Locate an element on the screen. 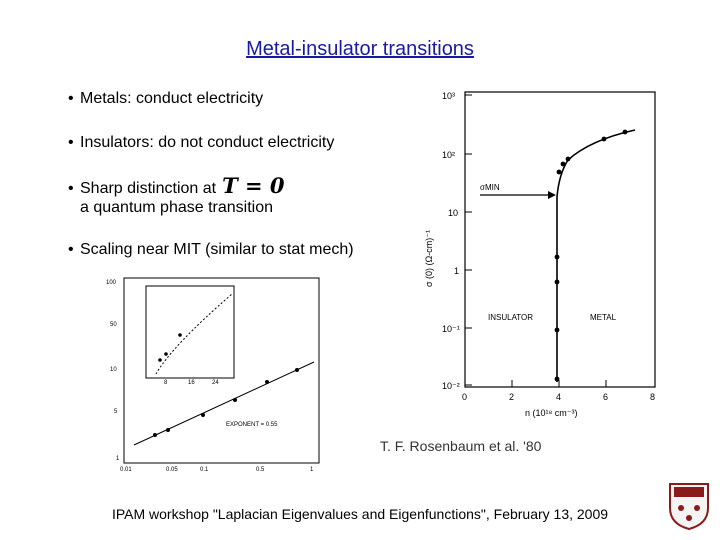 Image resolution: width=720 pixels, height=540 pixels. y-tick: 10² is located at coordinates (448, 155).